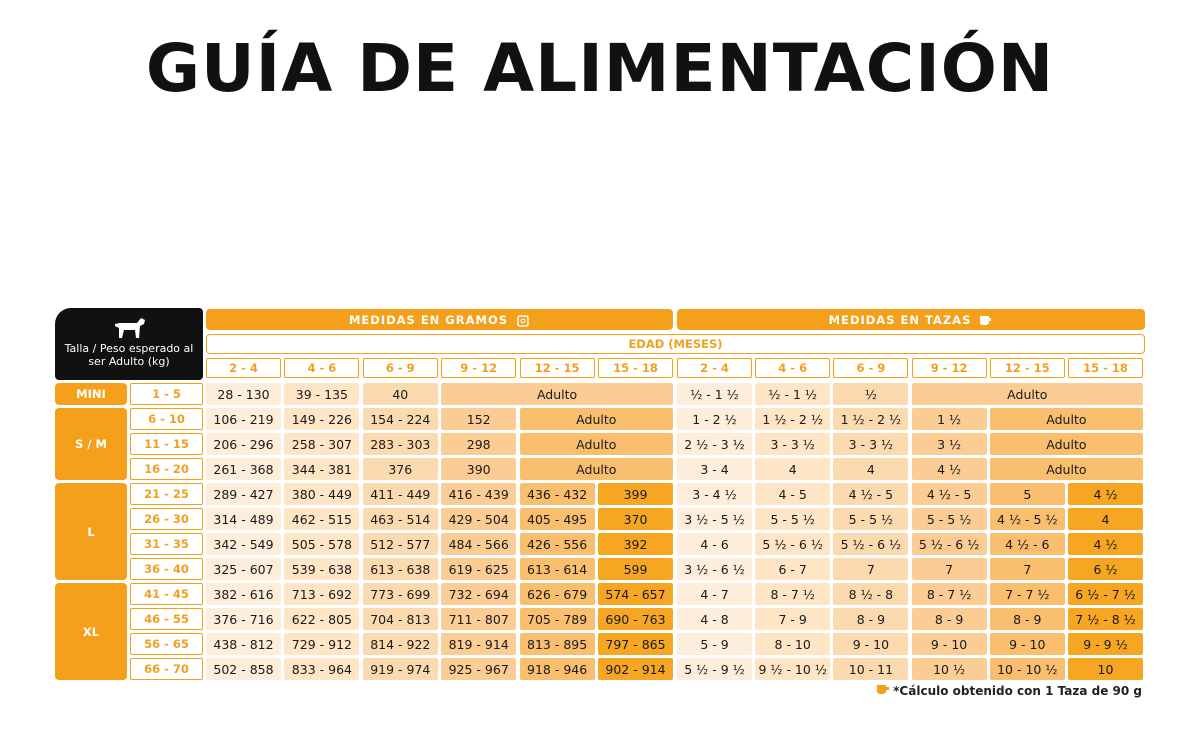 Image resolution: width=1200 pixels, height=733 pixels. What do you see at coordinates (714, 519) in the screenshot?
I see `cups-cell: 3 ½ - 5 ½` at bounding box center [714, 519].